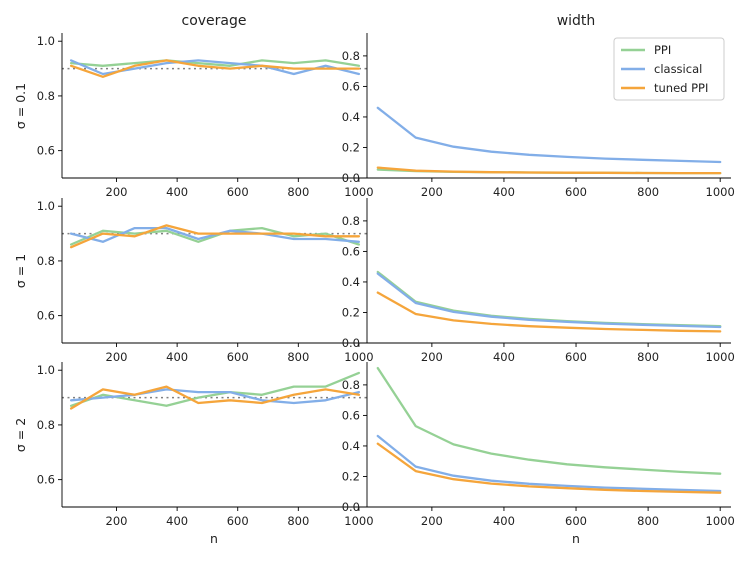  Describe the element at coordinates (351, 343) in the screenshot. I see `y-tick-label-width-sigma-1: 0.0` at that location.